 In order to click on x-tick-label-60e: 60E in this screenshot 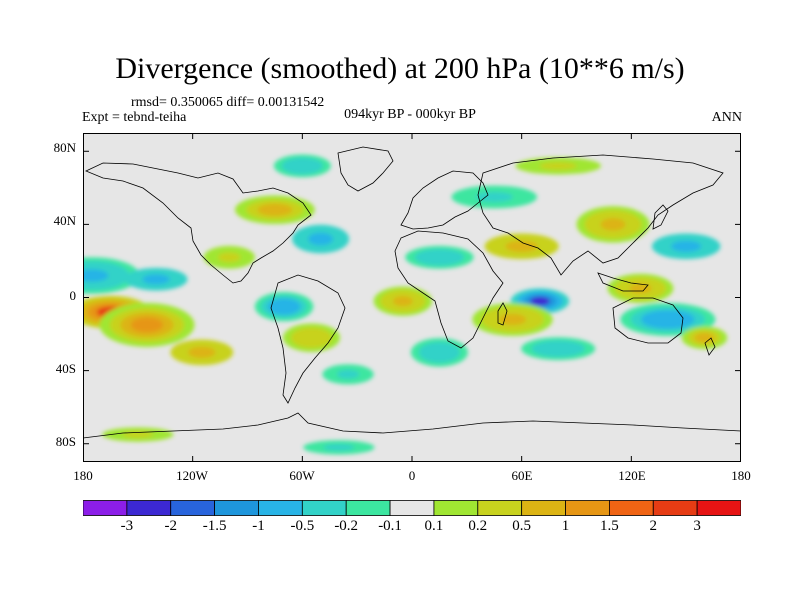, I will do `click(522, 475)`.